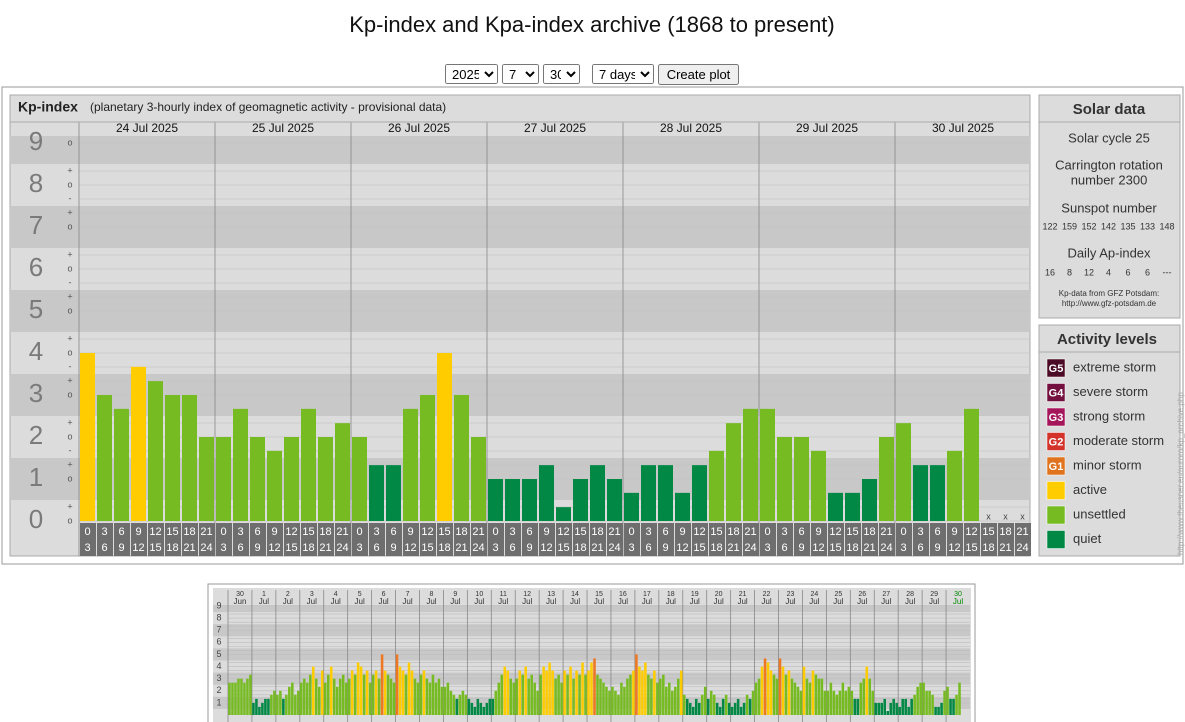 This screenshot has height=722, width=1185. Describe the element at coordinates (1056, 418) in the screenshot. I see `legend-badge: G3` at that location.